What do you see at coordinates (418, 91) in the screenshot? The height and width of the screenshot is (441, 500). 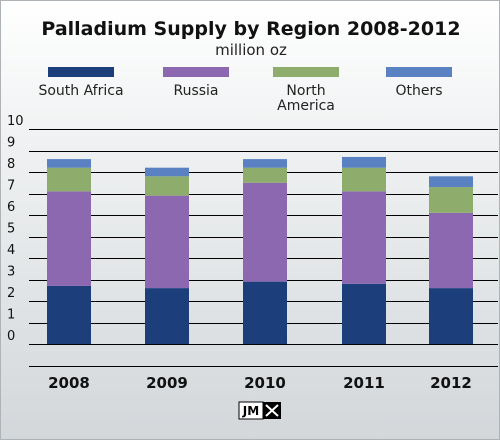 I see `legend-label: Others` at bounding box center [418, 91].